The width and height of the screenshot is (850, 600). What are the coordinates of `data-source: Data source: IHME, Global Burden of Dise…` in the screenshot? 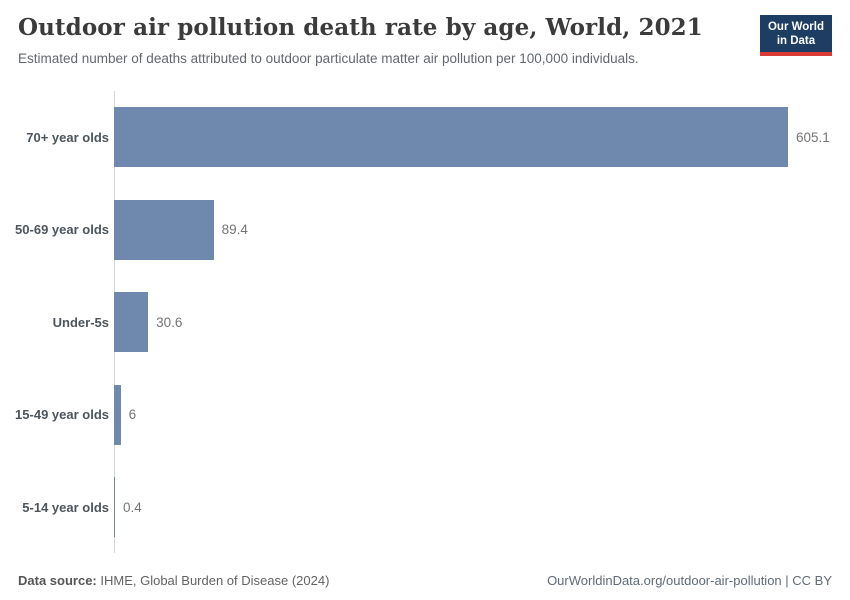 It's located at (173, 580).